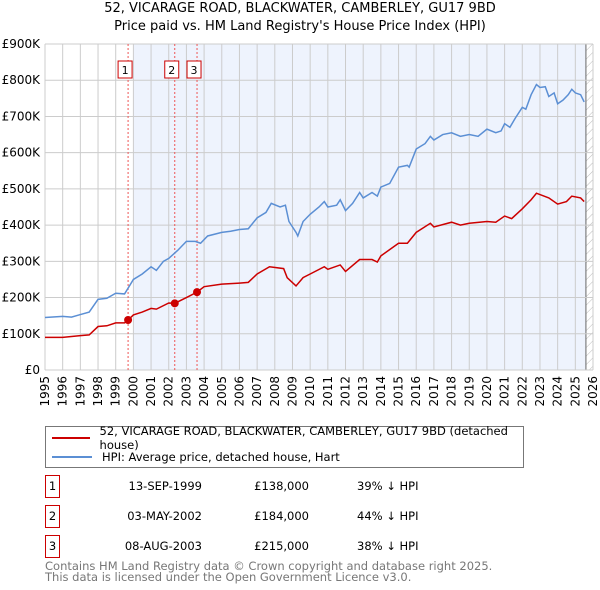 This screenshot has width=600, height=590. Describe the element at coordinates (505, 391) in the screenshot. I see `x-tick-label: 2021` at that location.